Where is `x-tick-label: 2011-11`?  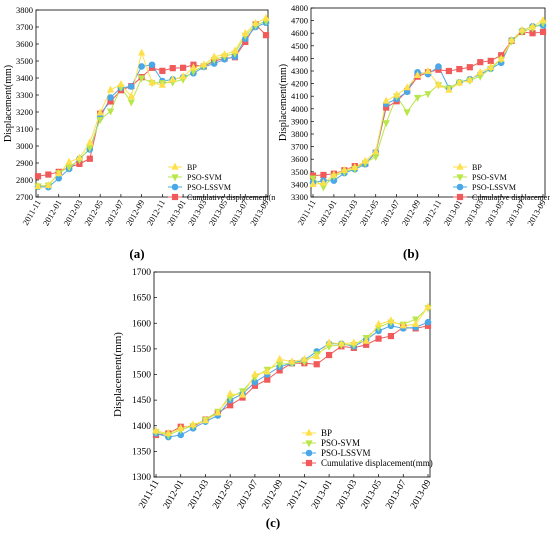 x-tick-label: 2011-11 is located at coordinates (306, 212).